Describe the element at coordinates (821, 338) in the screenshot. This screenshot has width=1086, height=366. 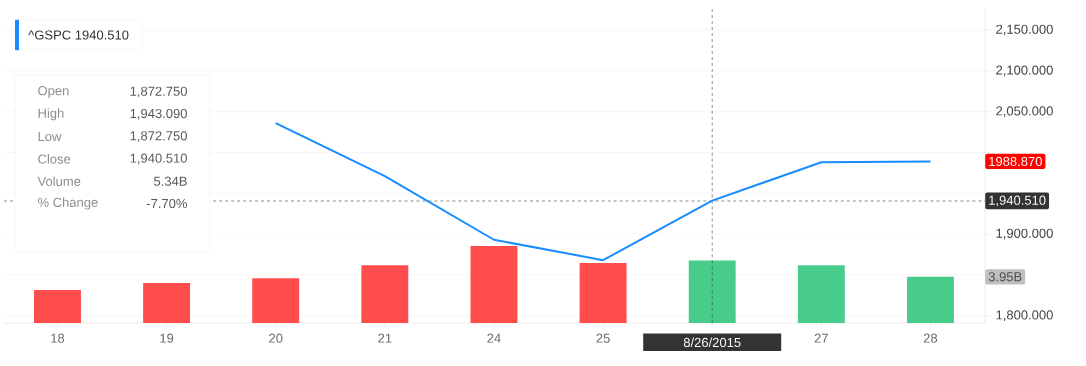
I see `x-tick-label: 27` at that location.